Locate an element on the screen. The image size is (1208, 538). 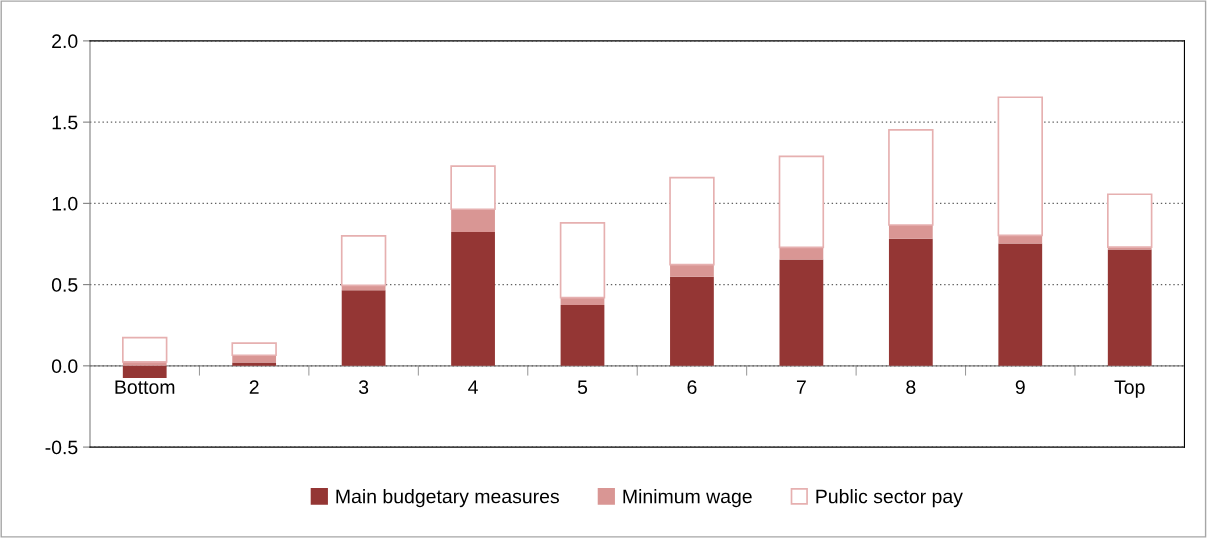
x-tick-label: Bottom is located at coordinates (145, 387).